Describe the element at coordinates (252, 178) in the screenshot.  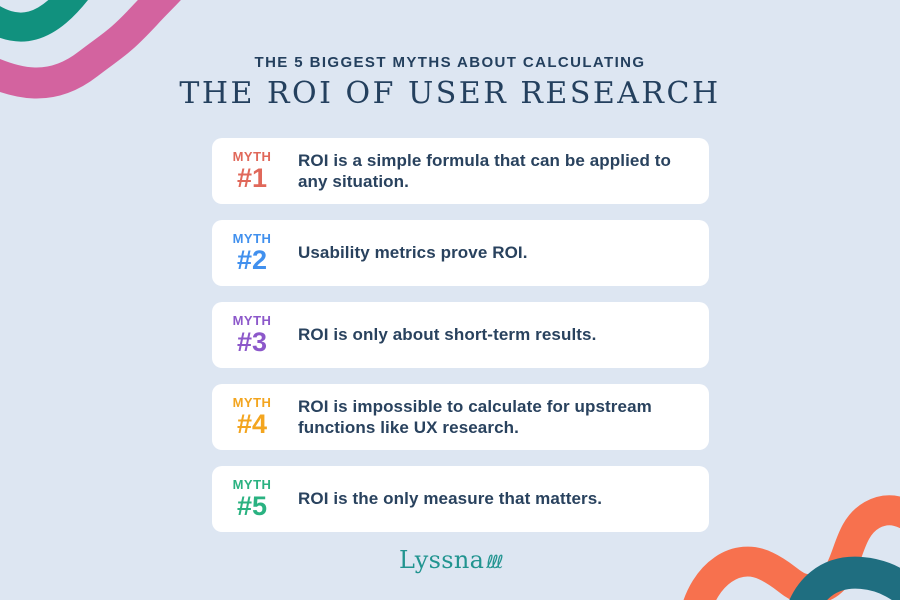
I see `myth-number: #1` at that location.